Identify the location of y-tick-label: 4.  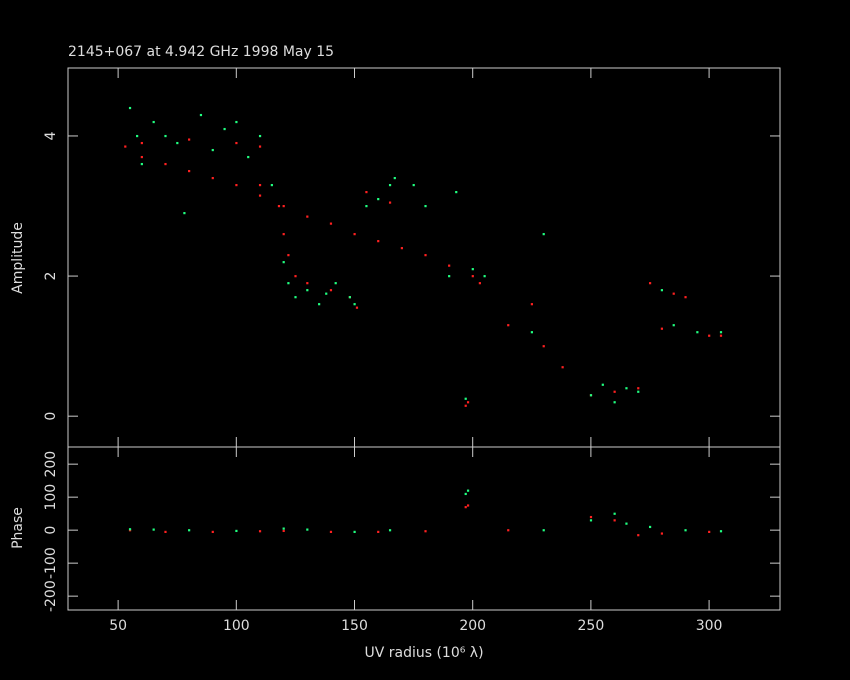
(51, 135).